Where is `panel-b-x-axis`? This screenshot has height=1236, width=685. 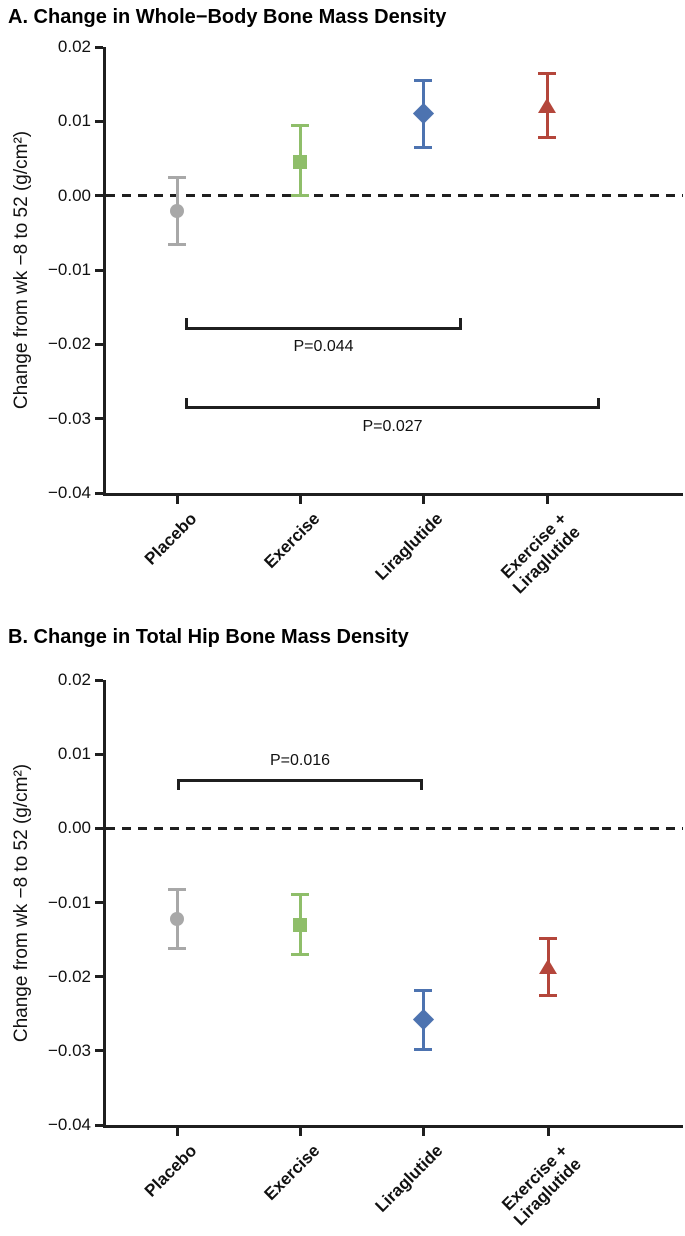
panel-b-x-axis is located at coordinates (393, 1126).